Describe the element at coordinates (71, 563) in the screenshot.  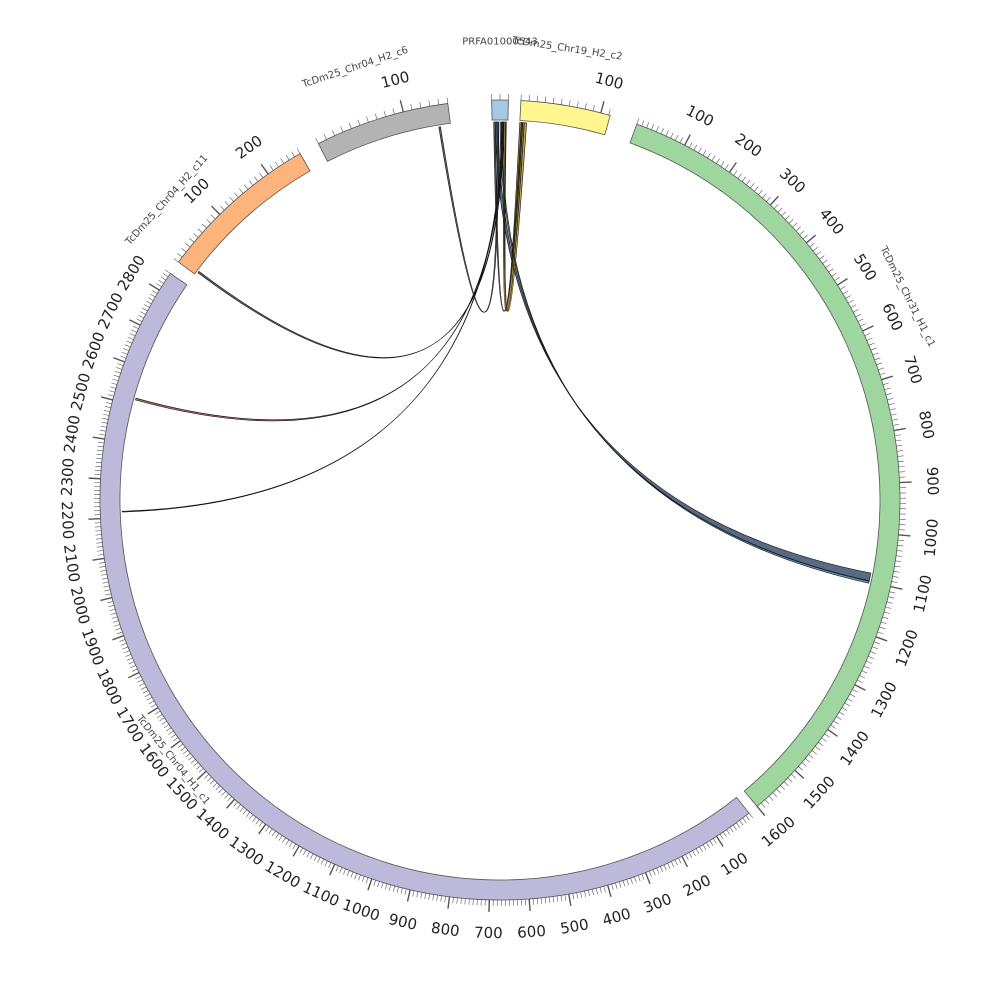
I see `tick-label: 2100` at that location.